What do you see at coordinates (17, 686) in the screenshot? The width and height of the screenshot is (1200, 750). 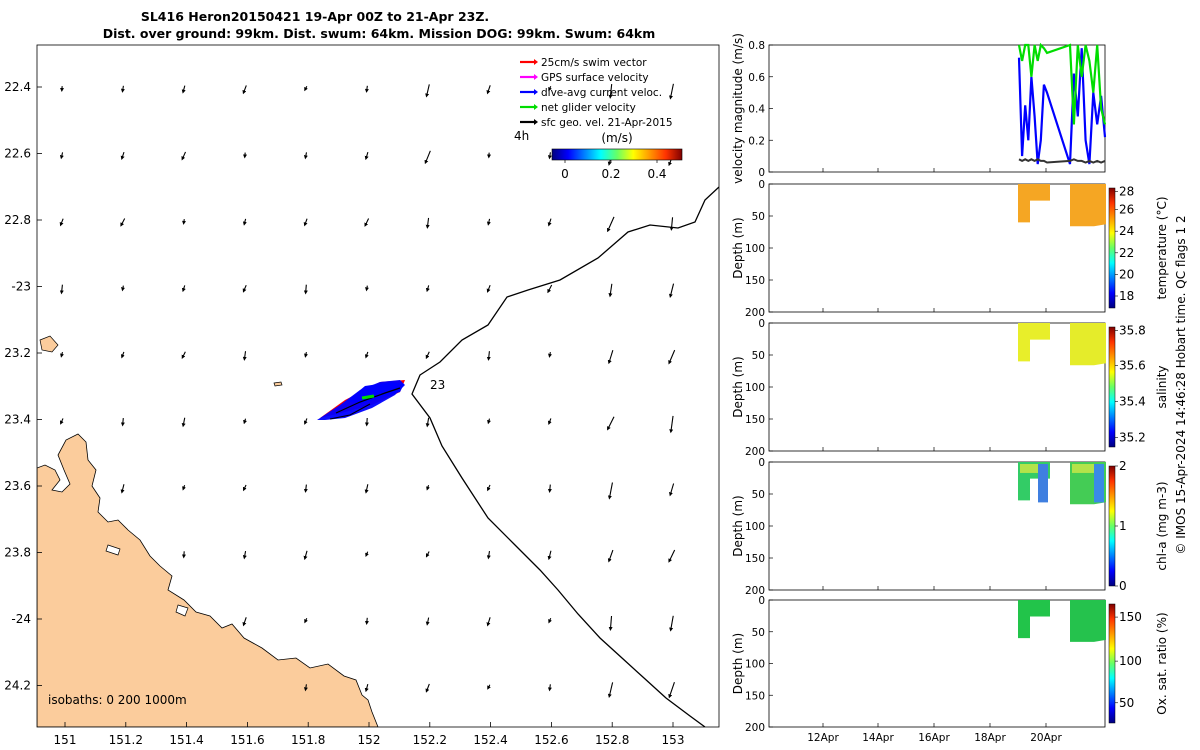 I see `map-y-tick-label: 24.2` at bounding box center [17, 686].